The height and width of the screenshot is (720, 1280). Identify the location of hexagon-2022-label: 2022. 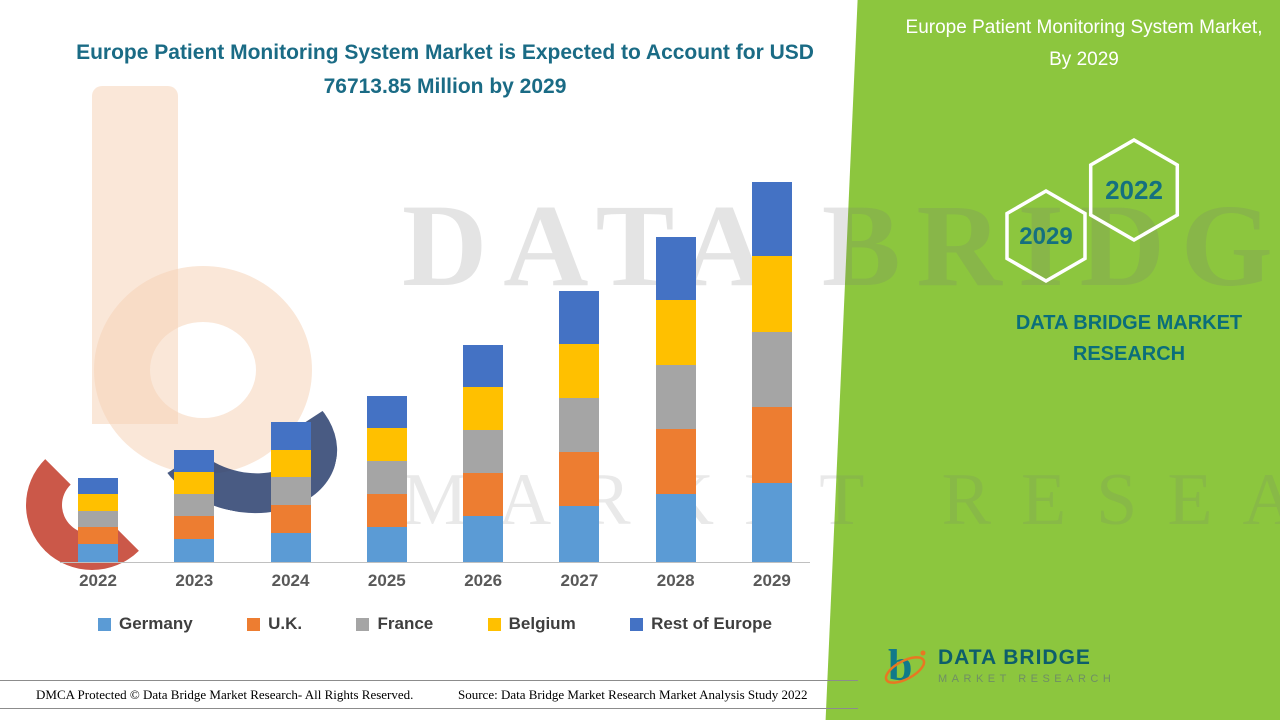
(1134, 190).